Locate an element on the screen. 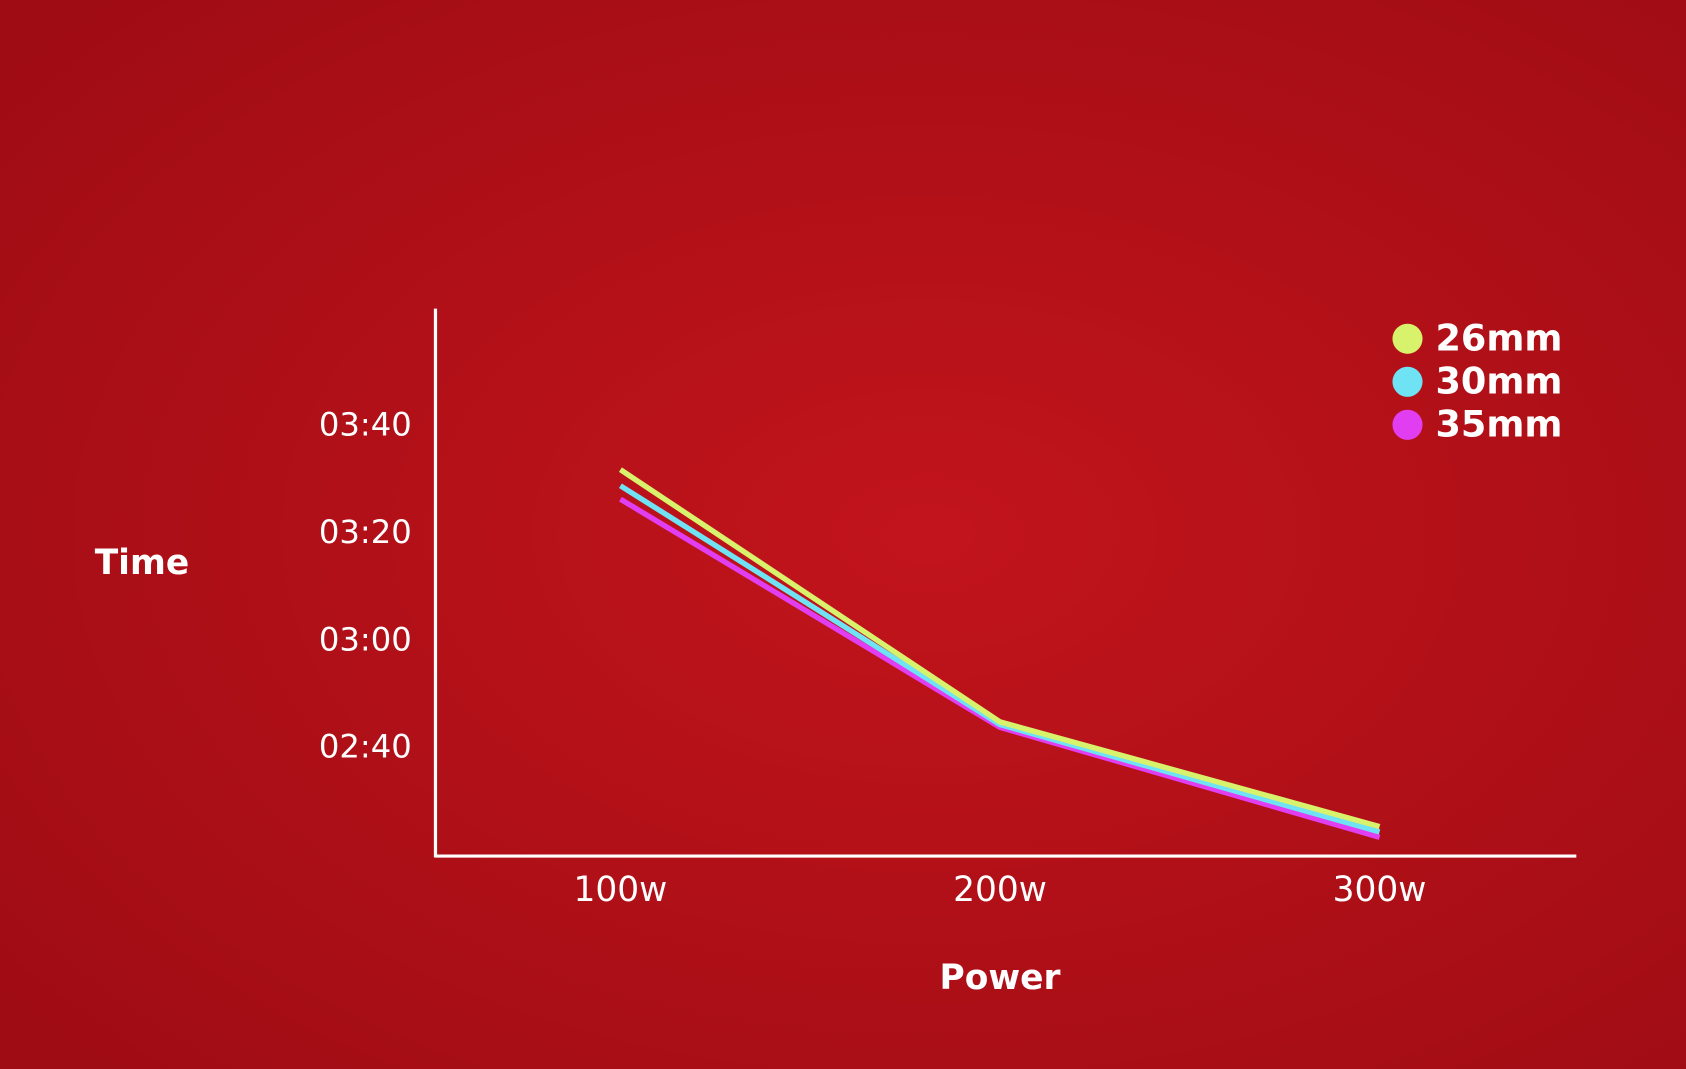 The height and width of the screenshot is (1069, 1686). x-tick-label: 300w is located at coordinates (1380, 890).